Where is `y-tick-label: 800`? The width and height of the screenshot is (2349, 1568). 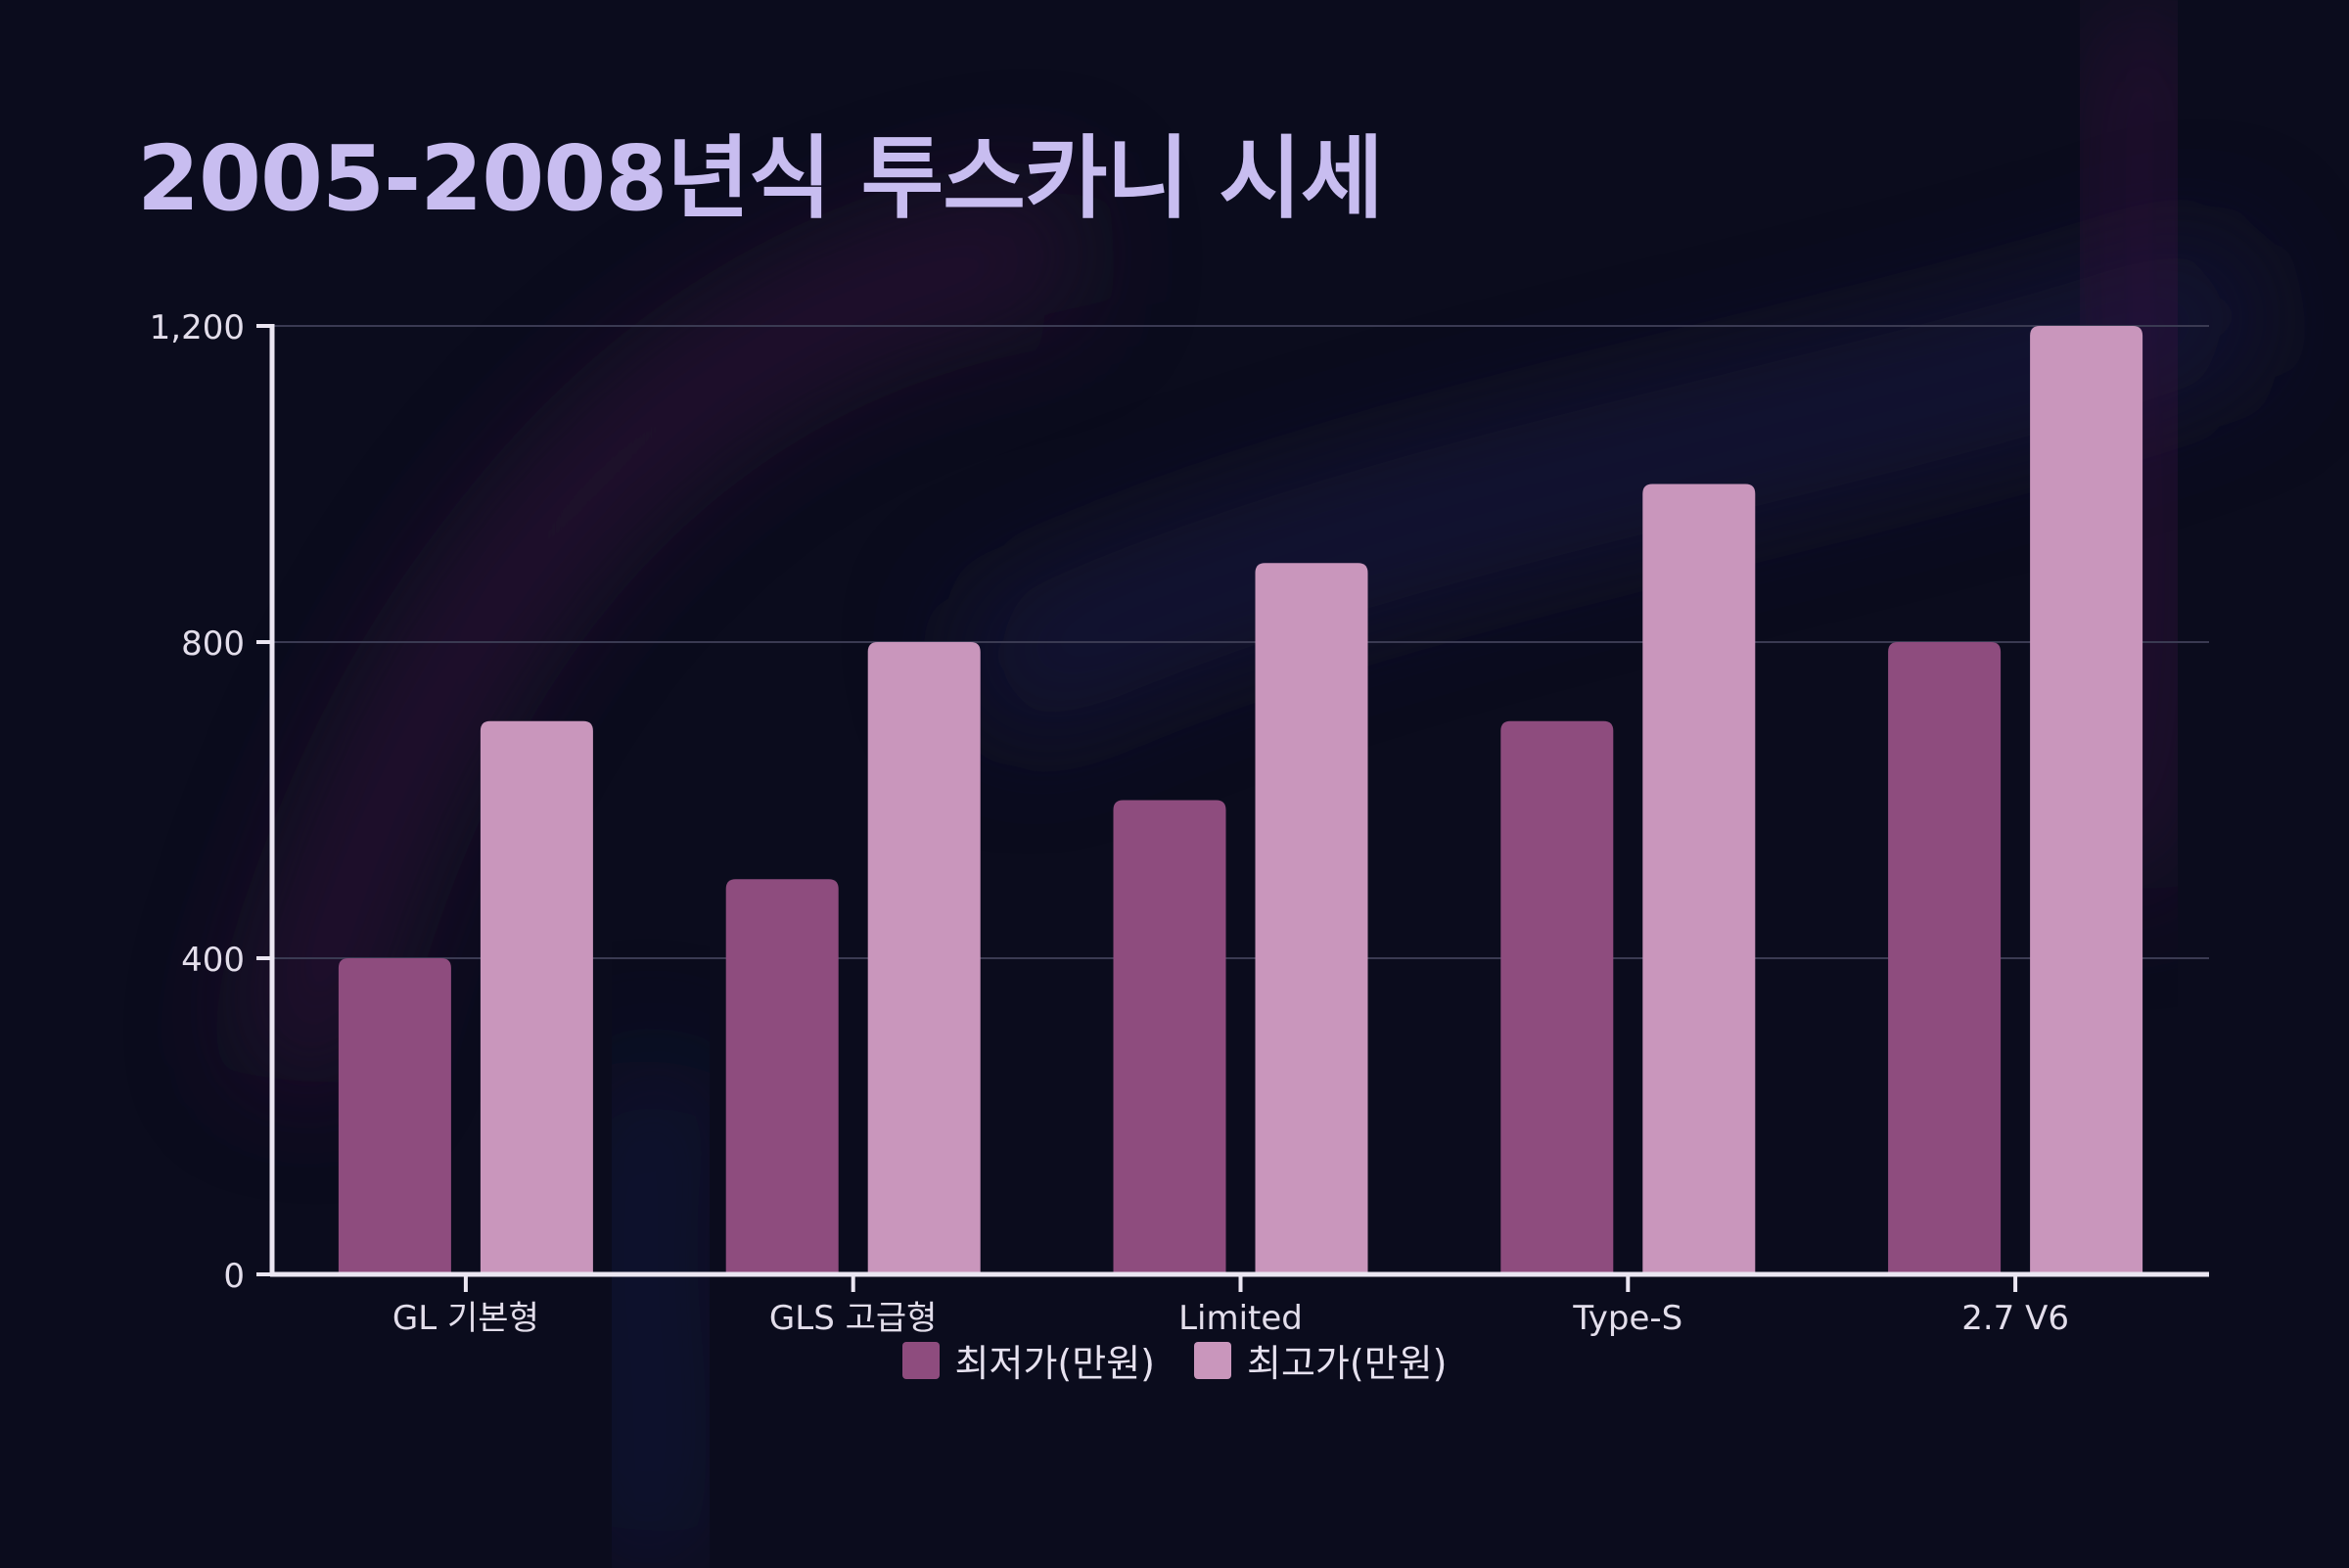
y-tick-label: 800 is located at coordinates (213, 644).